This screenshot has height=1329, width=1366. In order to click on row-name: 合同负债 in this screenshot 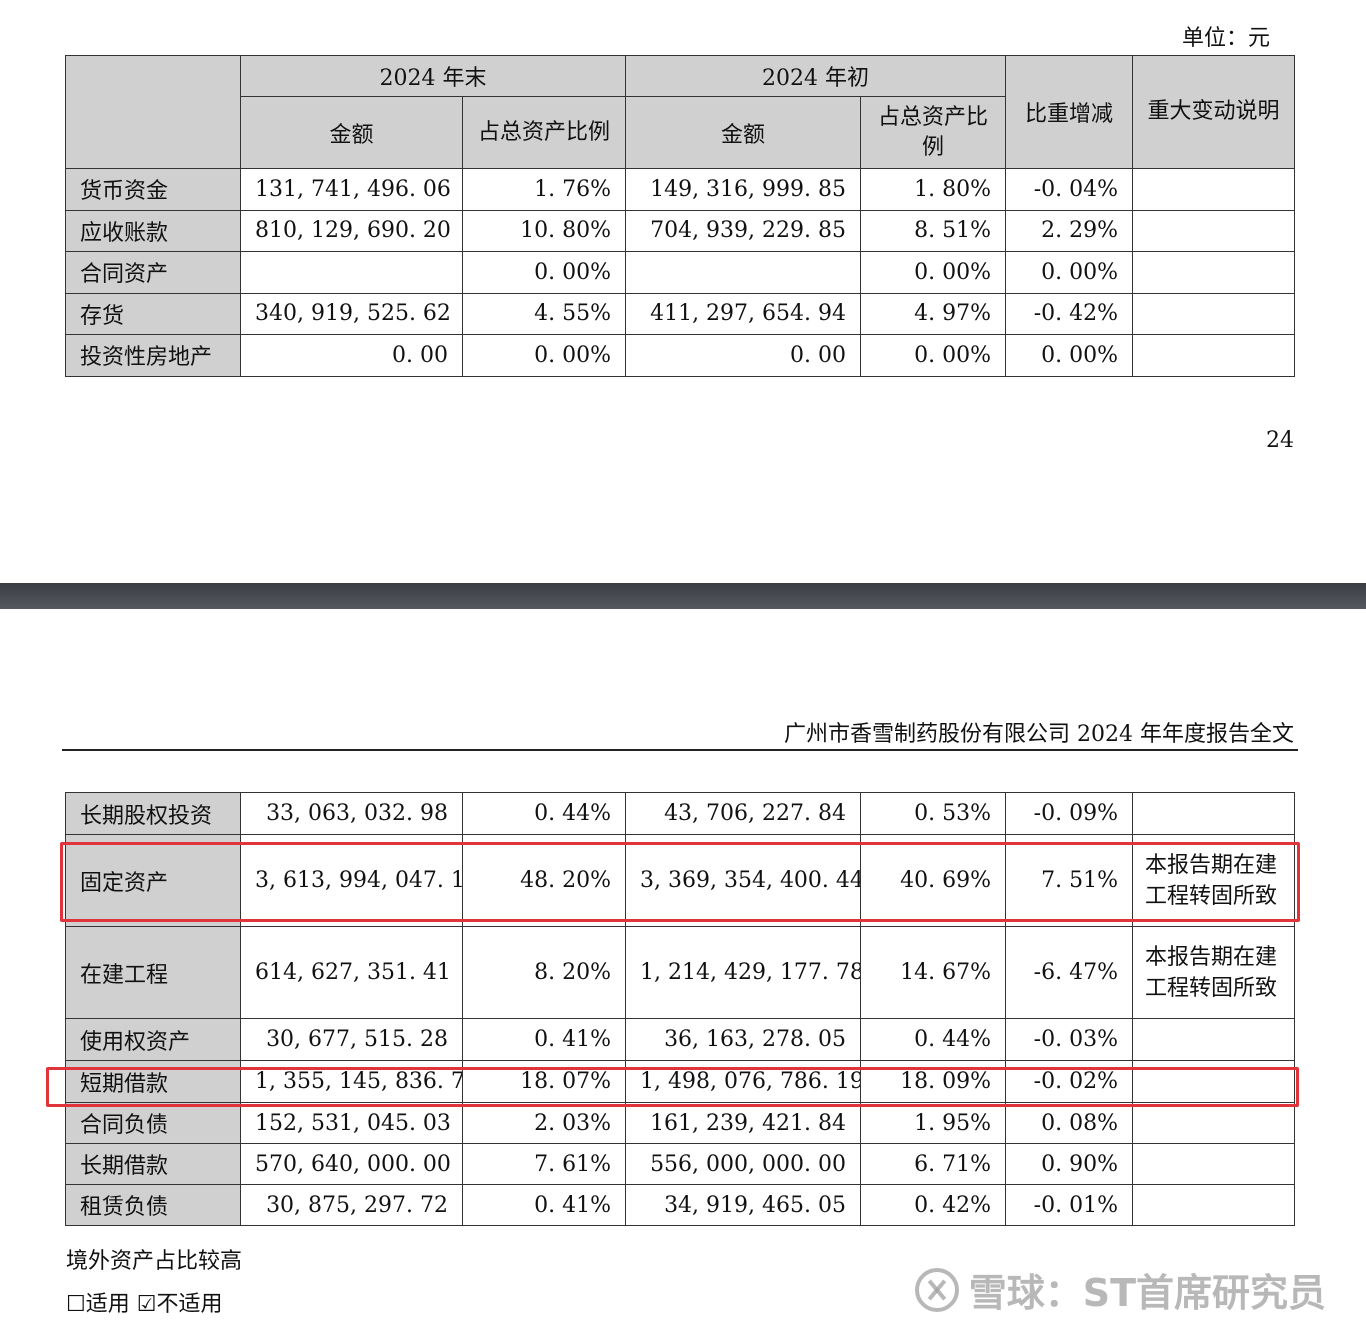, I will do `click(153, 1123)`.